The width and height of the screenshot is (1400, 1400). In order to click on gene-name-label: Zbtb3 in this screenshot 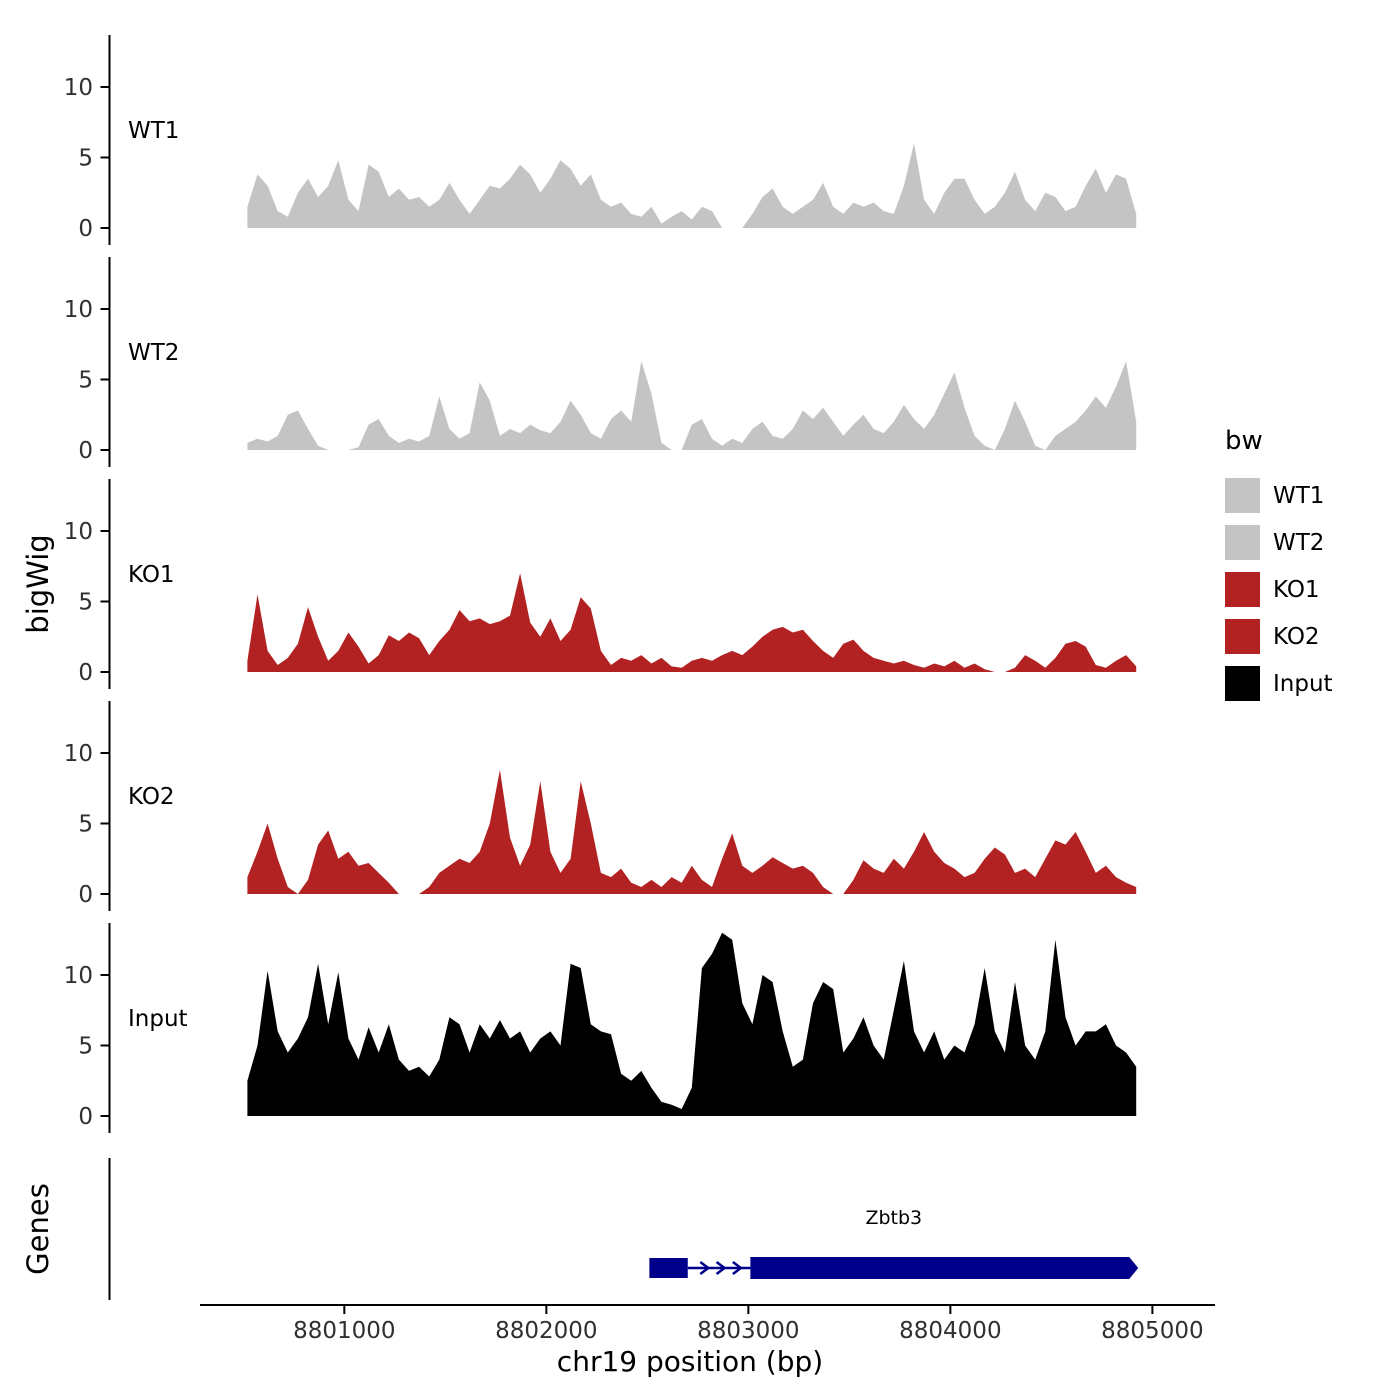, I will do `click(893, 1218)`.